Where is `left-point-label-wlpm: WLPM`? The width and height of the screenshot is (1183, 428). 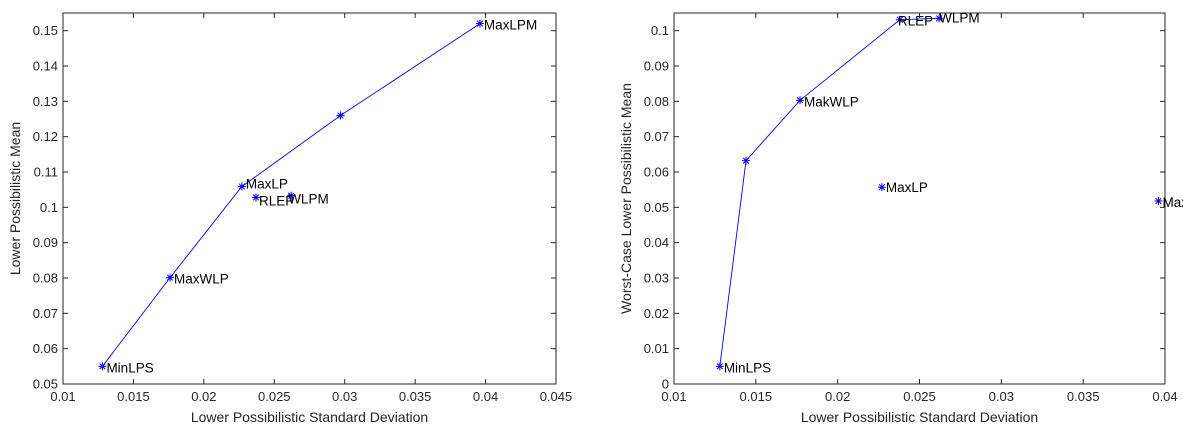
left-point-label-wlpm: WLPM is located at coordinates (308, 199).